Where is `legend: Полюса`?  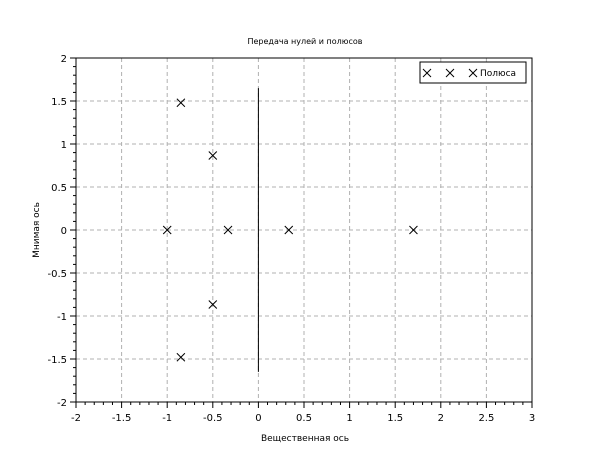
legend: Полюса is located at coordinates (473, 72).